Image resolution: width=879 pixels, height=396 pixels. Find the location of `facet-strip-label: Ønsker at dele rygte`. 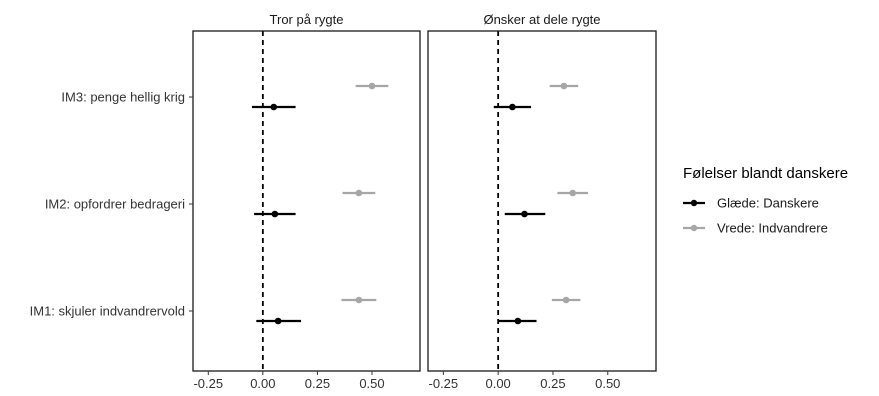

facet-strip-label: Ønsker at dele rygte is located at coordinates (541, 19).